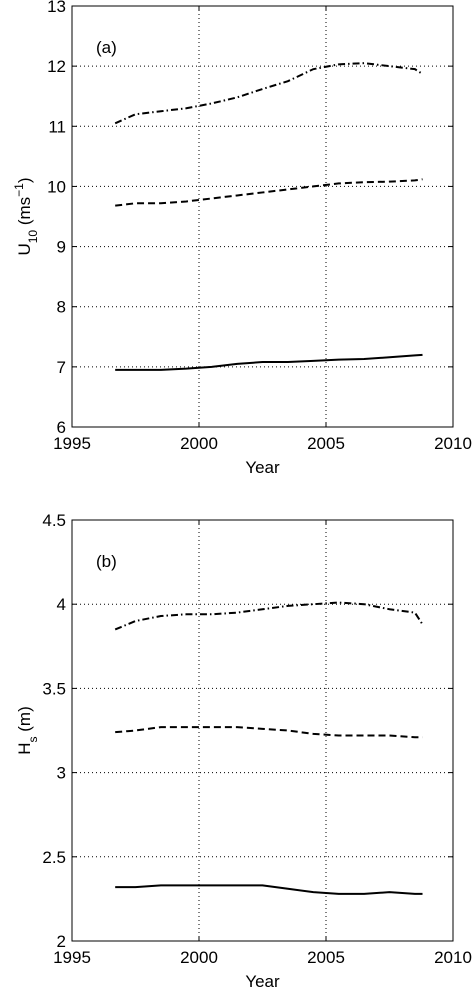 This screenshot has height=989, width=474. I want to click on y-tick-label: 3.5, so click(54, 688).